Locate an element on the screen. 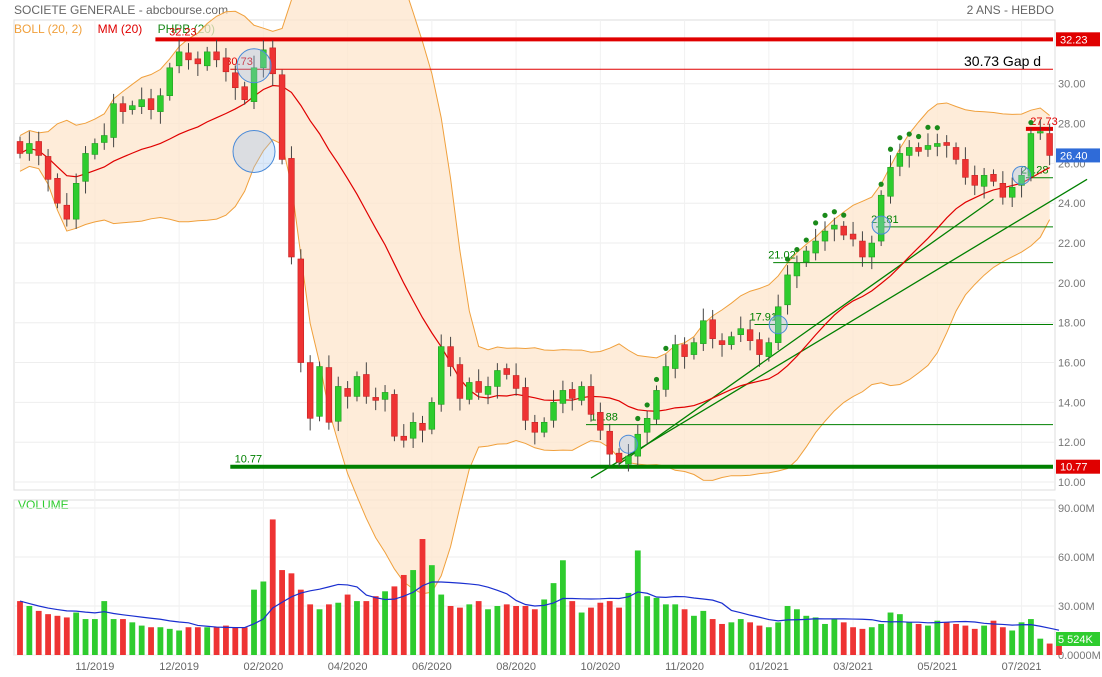 The height and width of the screenshot is (677, 1102). time-tick-label: 02/2020 is located at coordinates (263, 667).